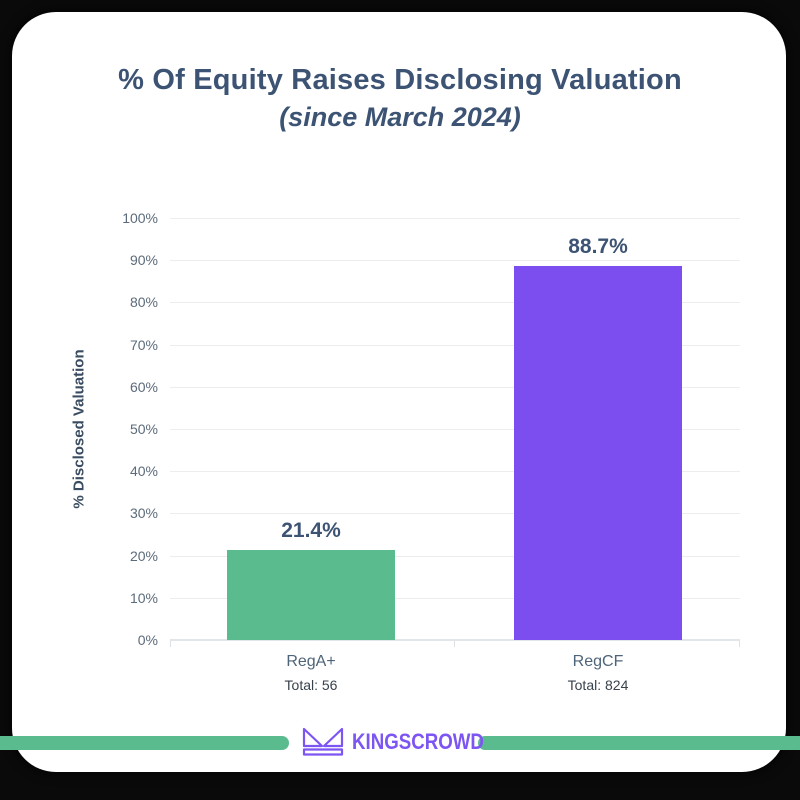 Image resolution: width=800 pixels, height=800 pixels. What do you see at coordinates (144, 743) in the screenshot?
I see `footer-divider-left` at bounding box center [144, 743].